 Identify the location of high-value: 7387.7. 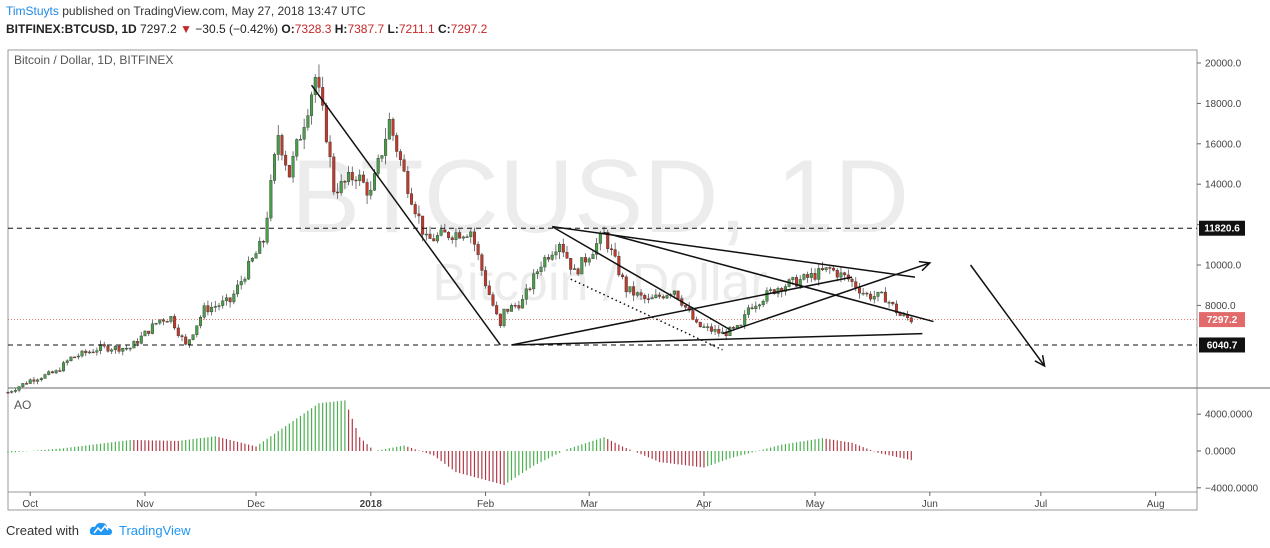
(366, 29).